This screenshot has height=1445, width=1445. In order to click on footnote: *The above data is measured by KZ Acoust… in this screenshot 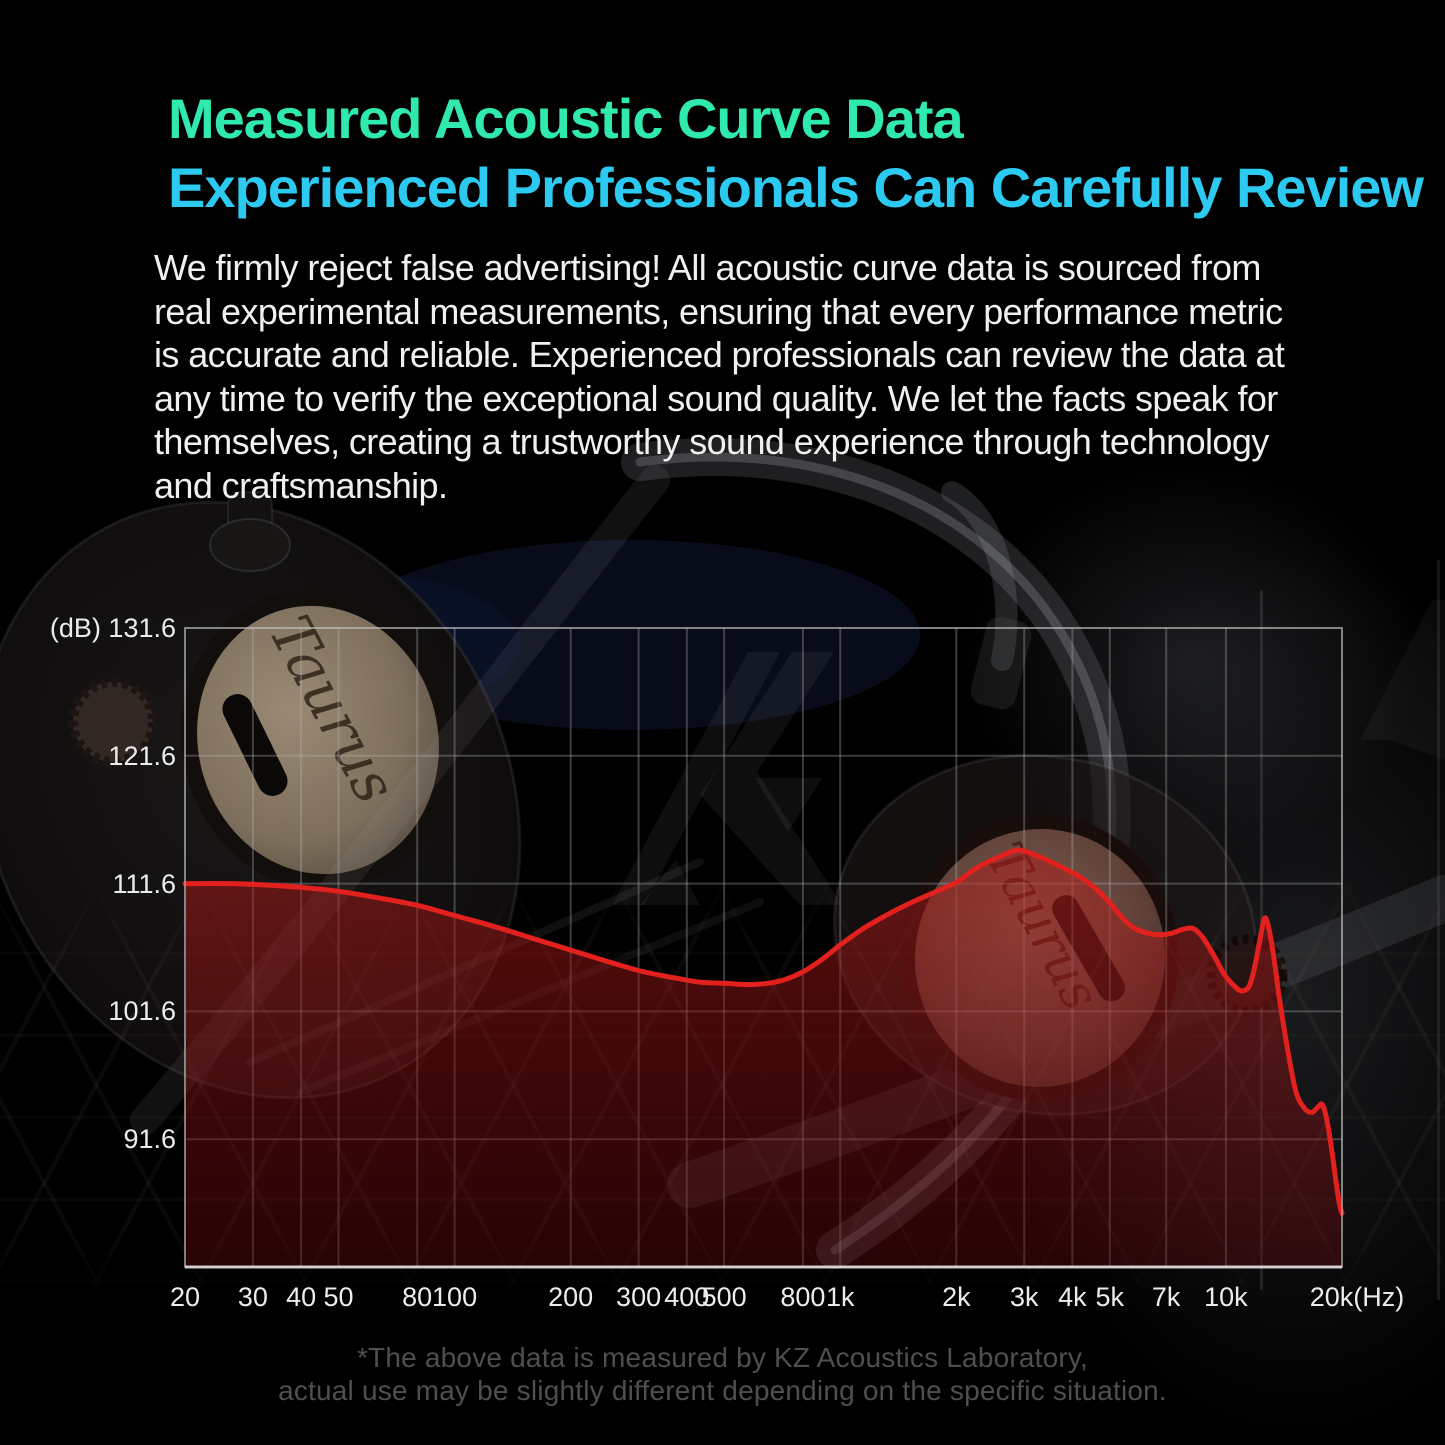, I will do `click(722, 1374)`.